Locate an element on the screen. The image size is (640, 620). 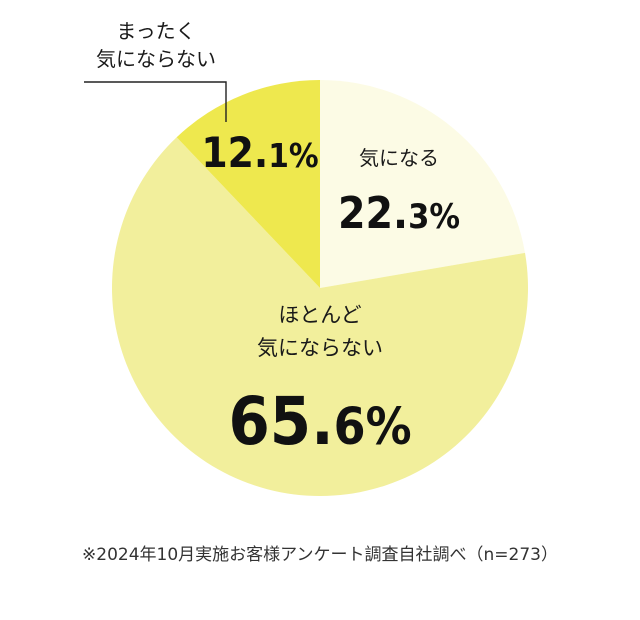
slice-label-1-line-0: ほとんど is located at coordinates (319, 315).